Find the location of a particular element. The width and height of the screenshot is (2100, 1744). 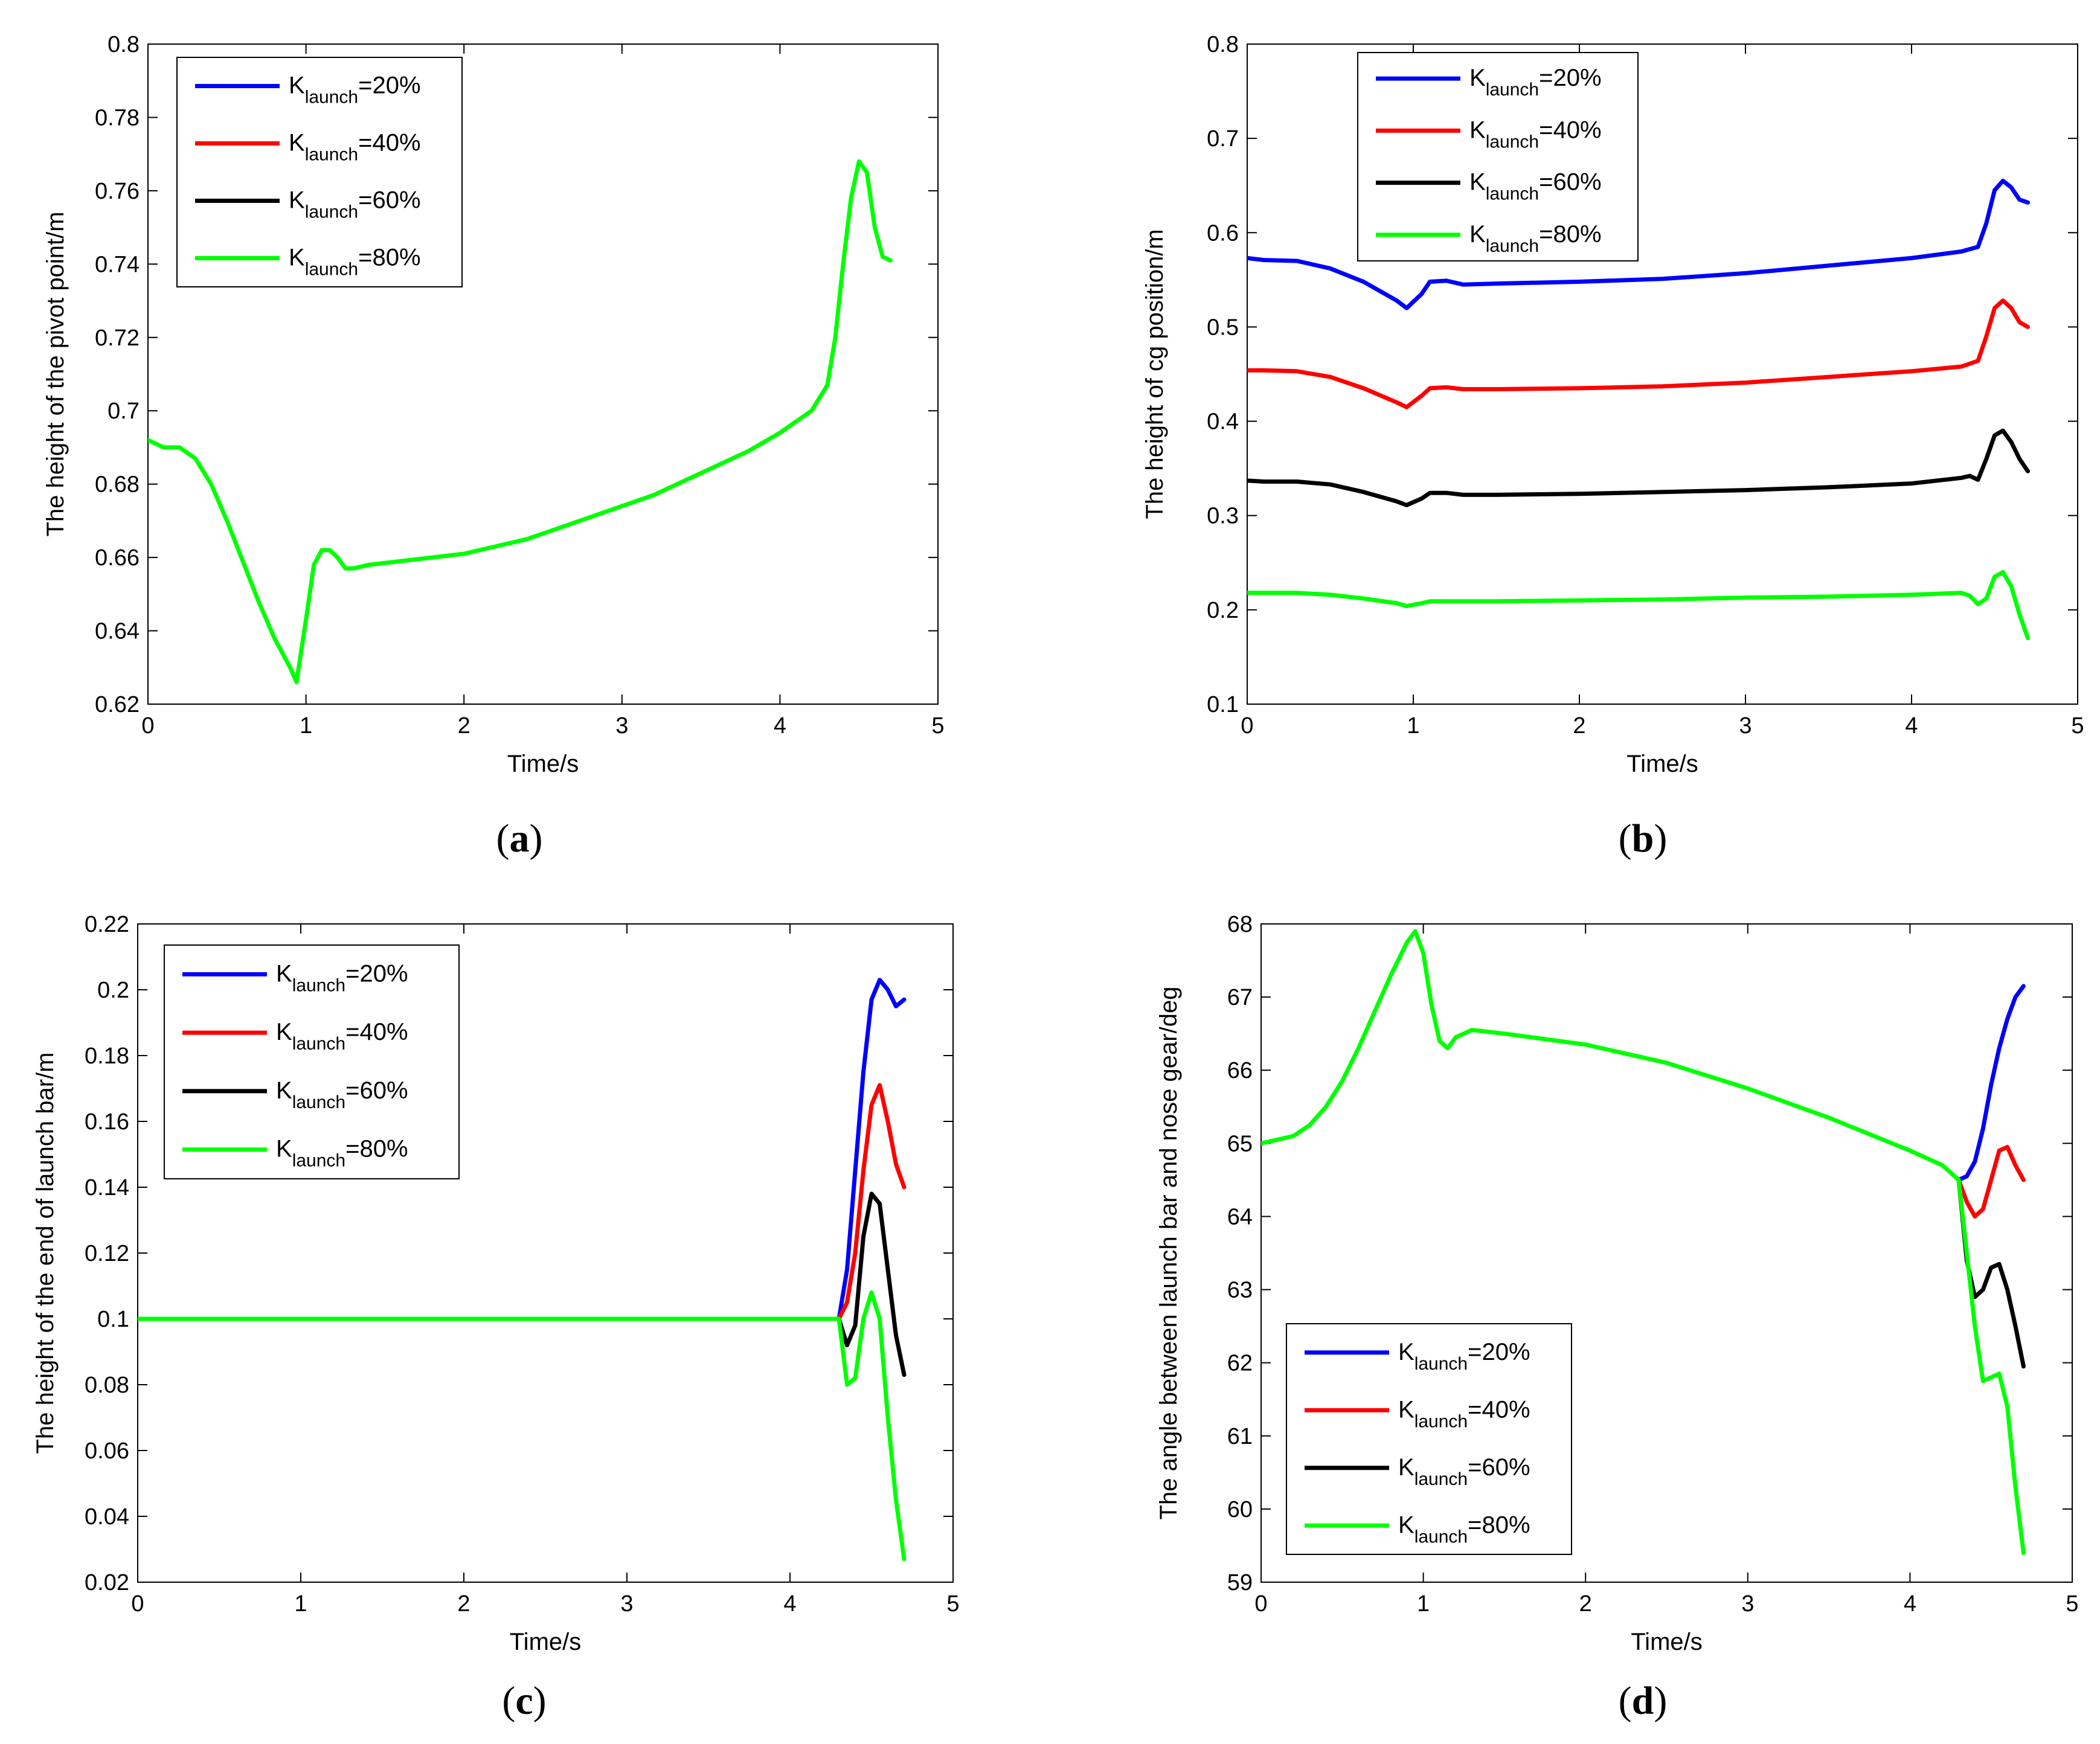

y-tick-label: 66 is located at coordinates (1240, 1070).